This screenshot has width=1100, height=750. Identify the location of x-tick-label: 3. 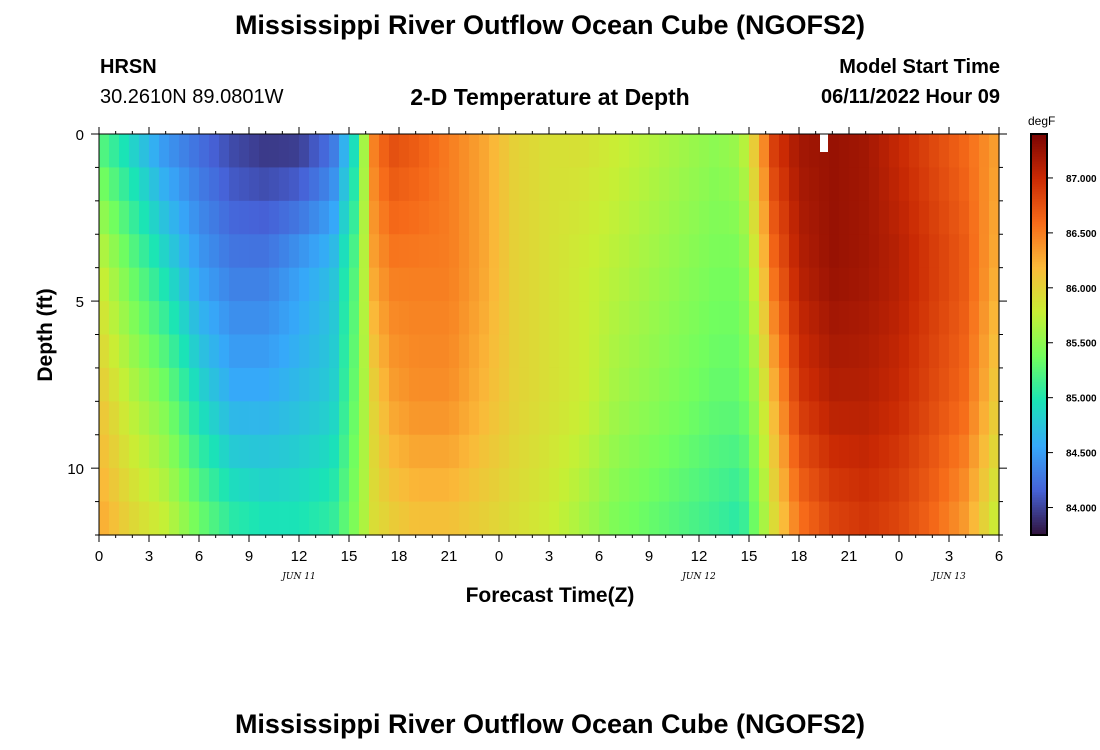
(549, 556).